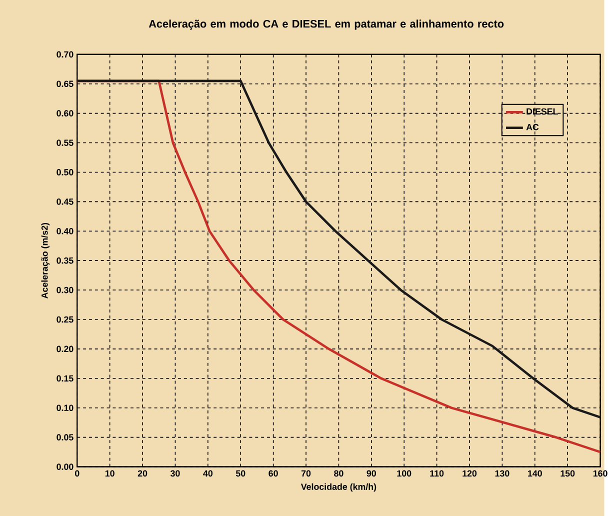 The width and height of the screenshot is (611, 516). What do you see at coordinates (65, 467) in the screenshot?
I see `y-tick-label: 0.00` at bounding box center [65, 467].